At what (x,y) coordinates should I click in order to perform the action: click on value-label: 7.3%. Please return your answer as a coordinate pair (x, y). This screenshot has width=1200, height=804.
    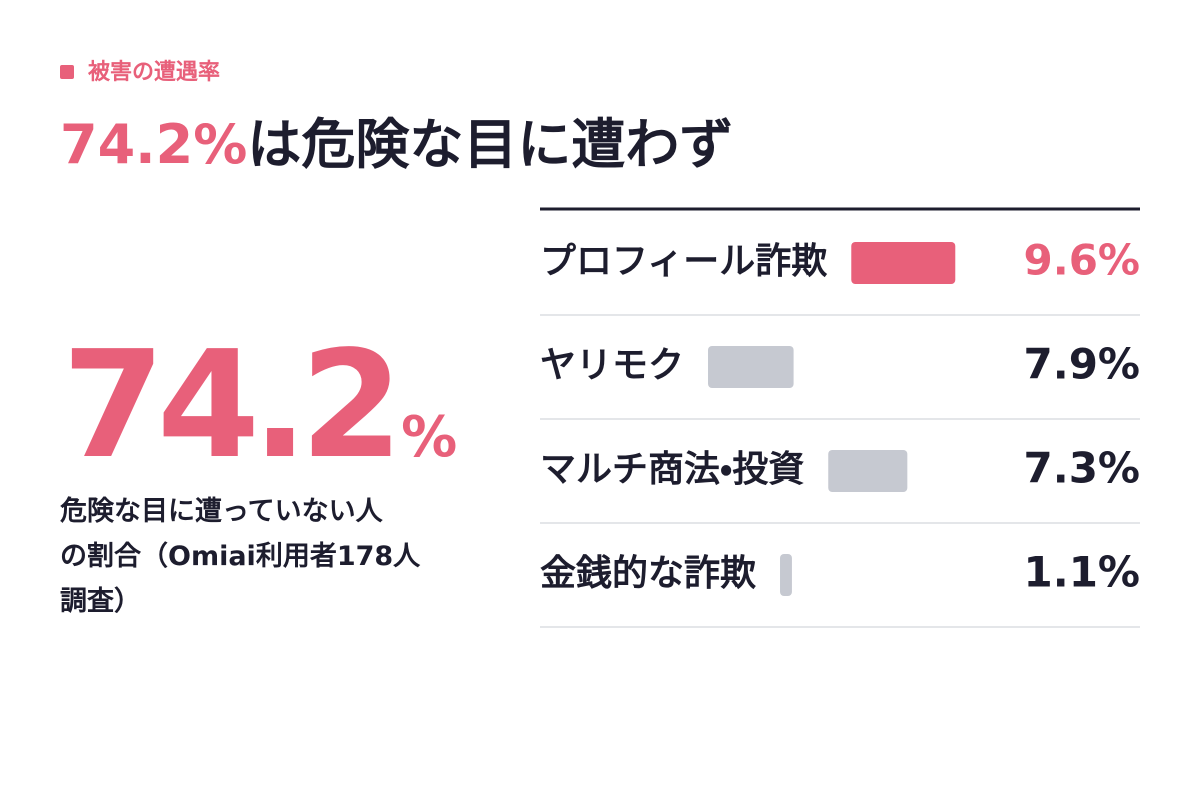
    Looking at the image, I should click on (1082, 468).